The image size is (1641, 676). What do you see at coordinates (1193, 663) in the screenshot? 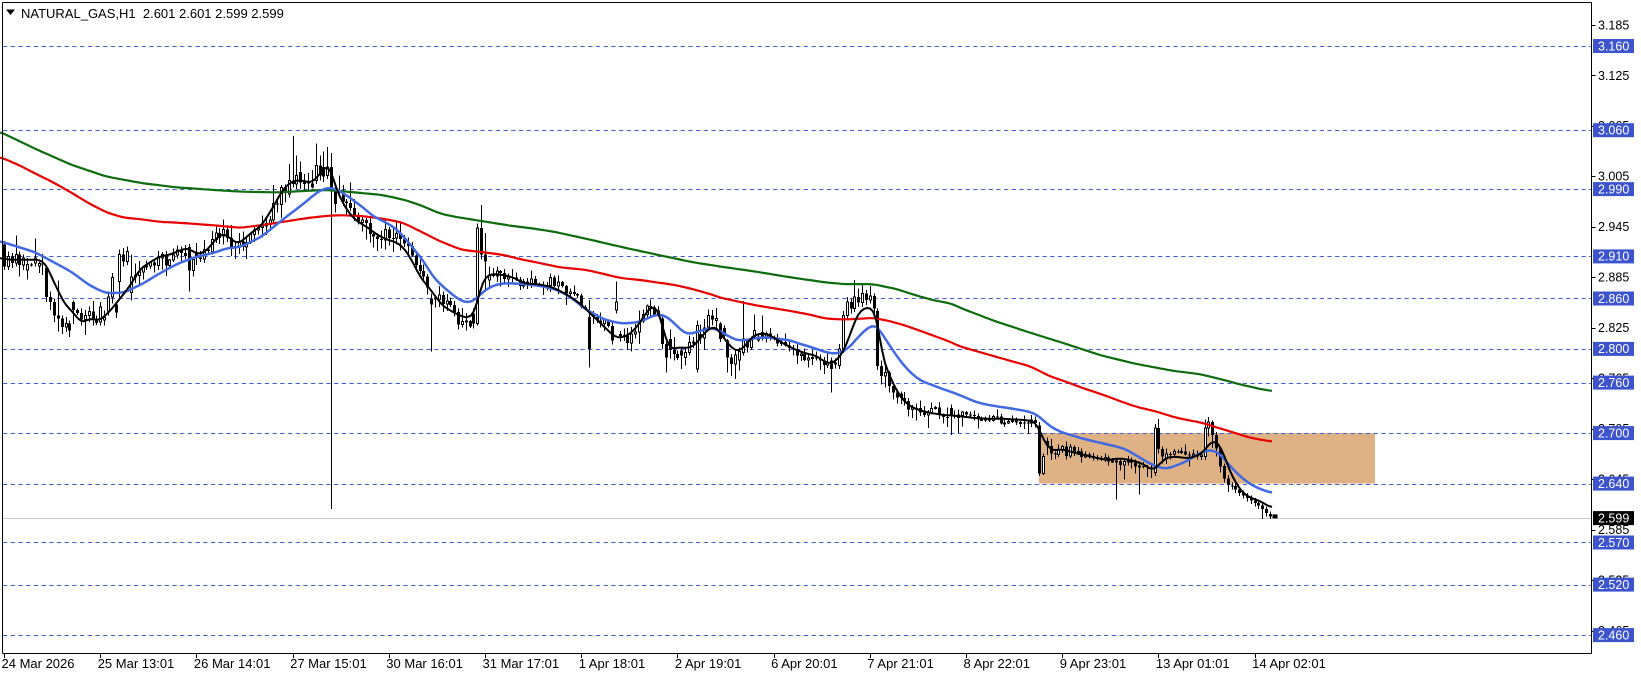
I see `svg-text: 13 Apr 01:01` at bounding box center [1193, 663].